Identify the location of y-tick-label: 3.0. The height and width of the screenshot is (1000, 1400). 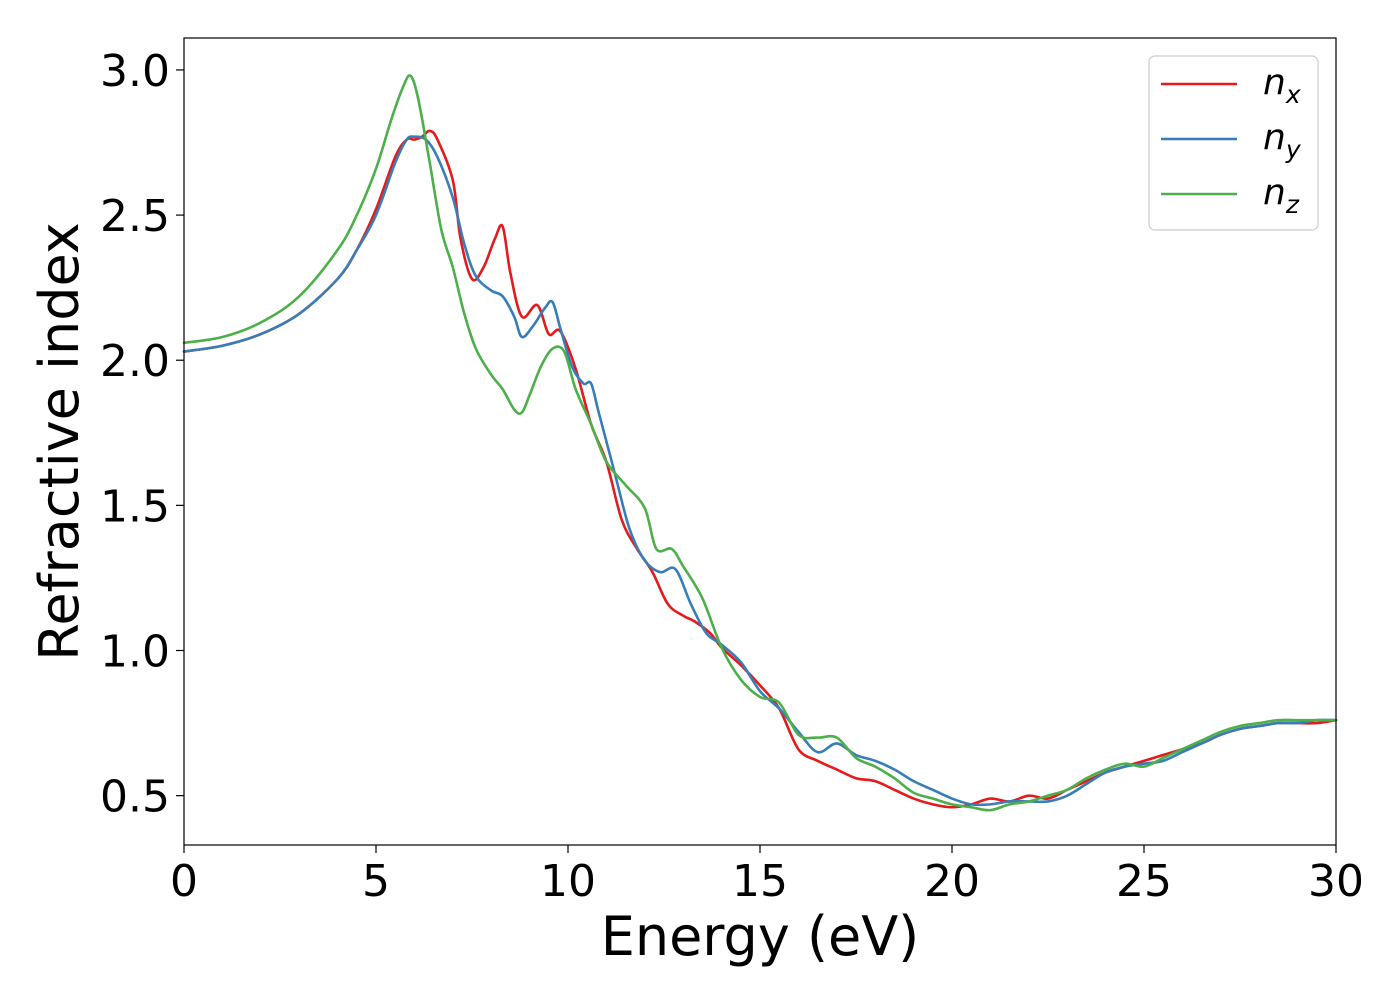
(135, 71).